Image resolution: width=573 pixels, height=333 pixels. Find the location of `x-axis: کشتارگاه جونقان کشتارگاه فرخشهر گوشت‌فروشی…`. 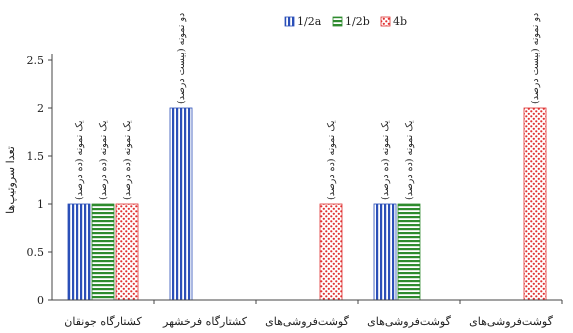

x-axis: کشتارگاه جونقان کشتارگاه فرخشهر گوشت‌فروشی… is located at coordinates (307, 313).